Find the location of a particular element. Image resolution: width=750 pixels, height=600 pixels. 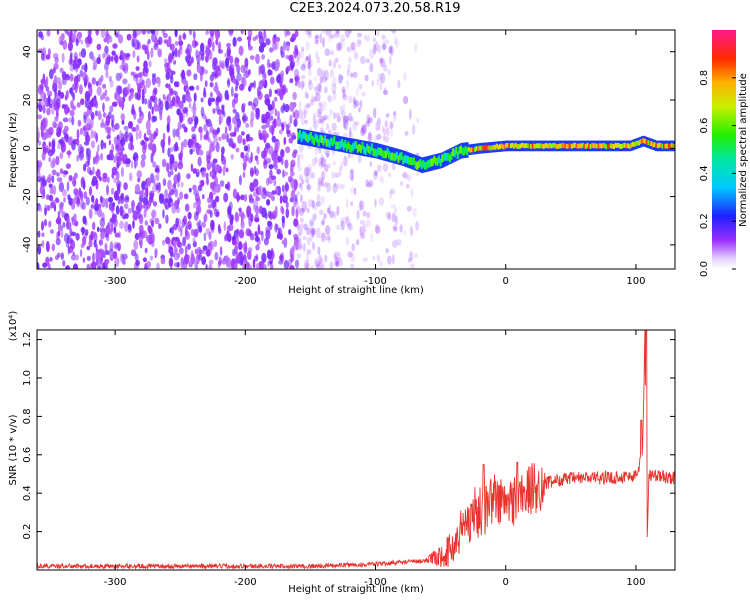

y-tick-label: 0.6 is located at coordinates (27, 455).